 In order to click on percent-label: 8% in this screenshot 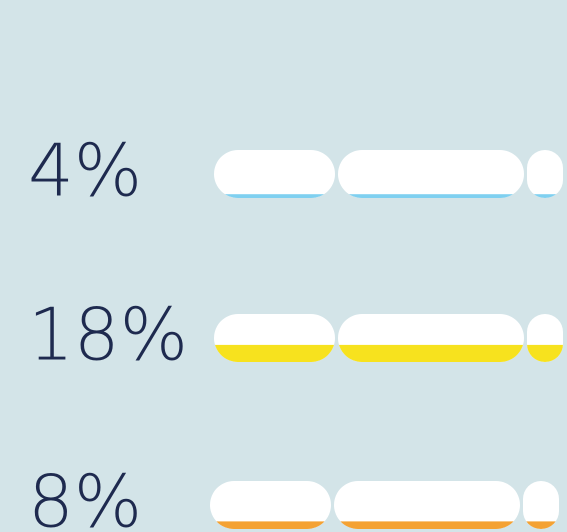, I will do `click(85, 496)`.